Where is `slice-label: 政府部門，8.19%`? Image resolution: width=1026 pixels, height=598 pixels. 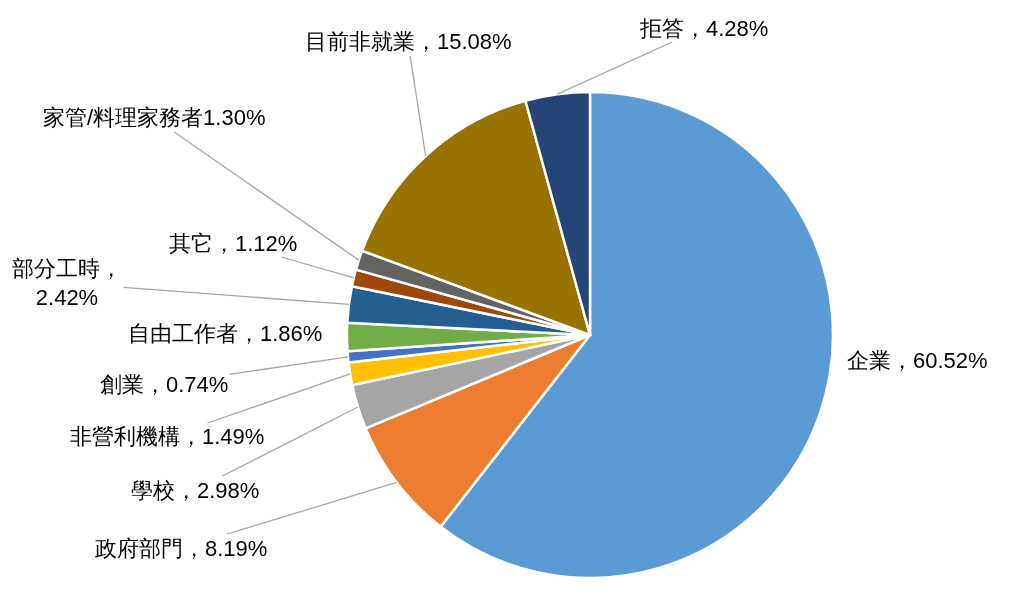
slice-label: 政府部門，8.19% is located at coordinates (181, 548).